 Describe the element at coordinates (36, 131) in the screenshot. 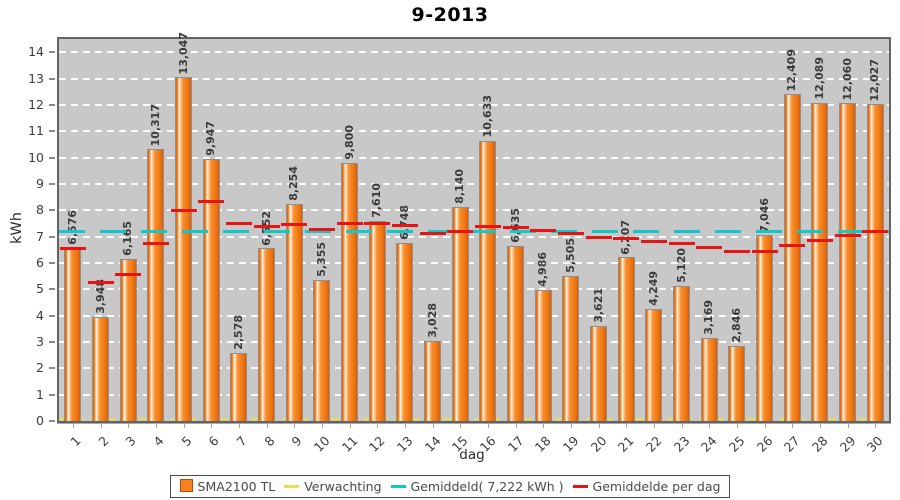

I see `ytick-label: 11` at that location.